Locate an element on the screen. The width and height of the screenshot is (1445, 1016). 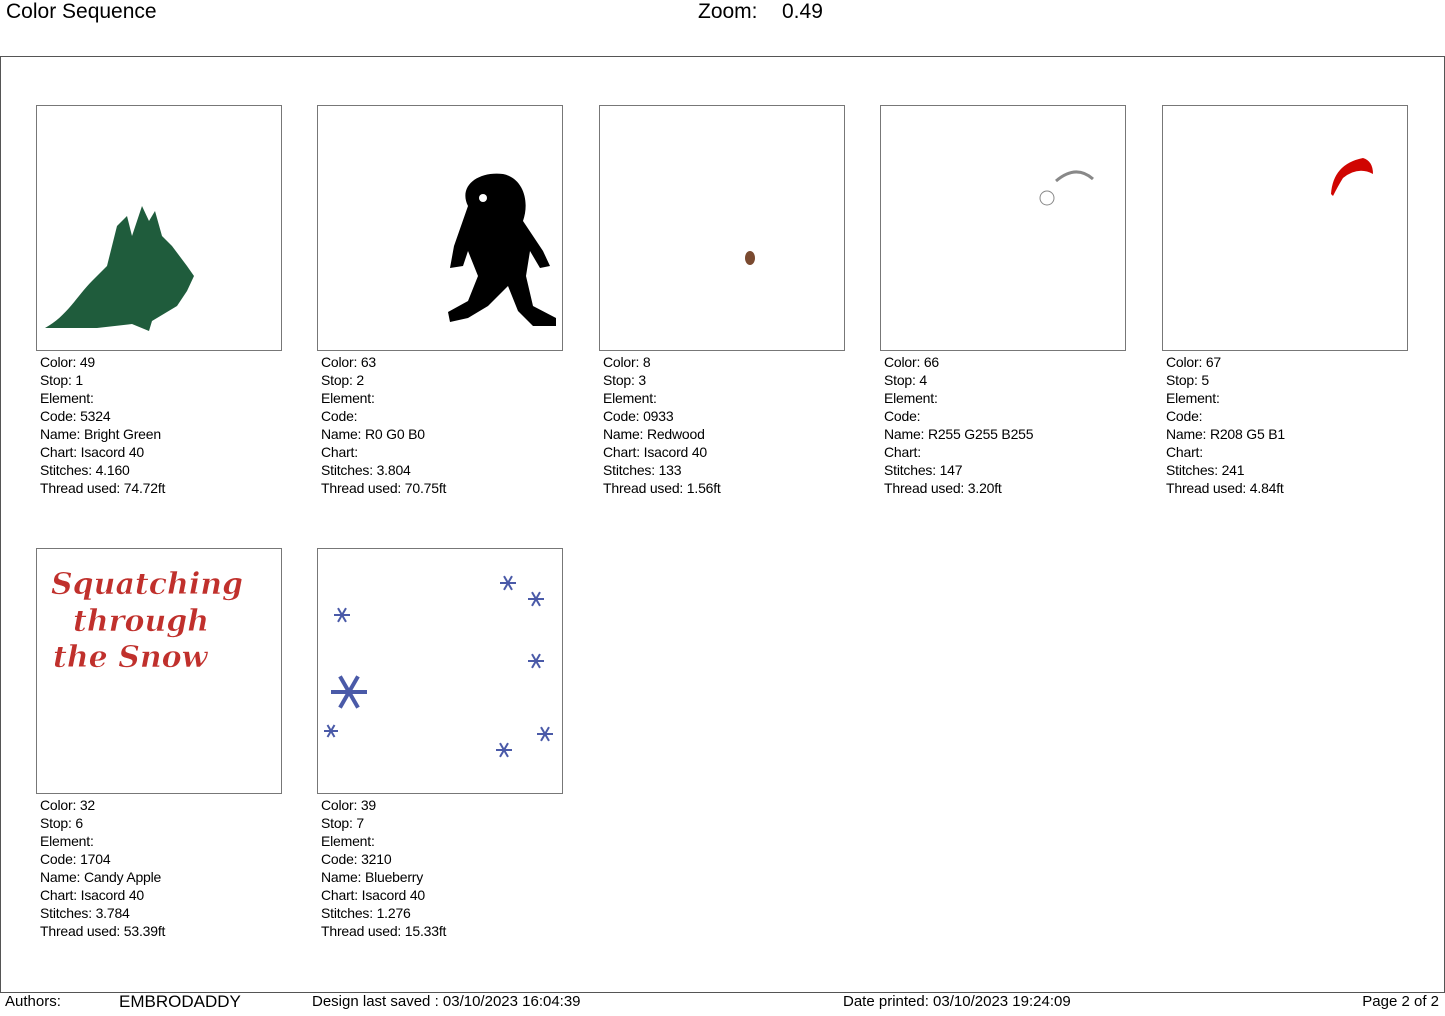
info-color: Color: 67 is located at coordinates (1194, 362).